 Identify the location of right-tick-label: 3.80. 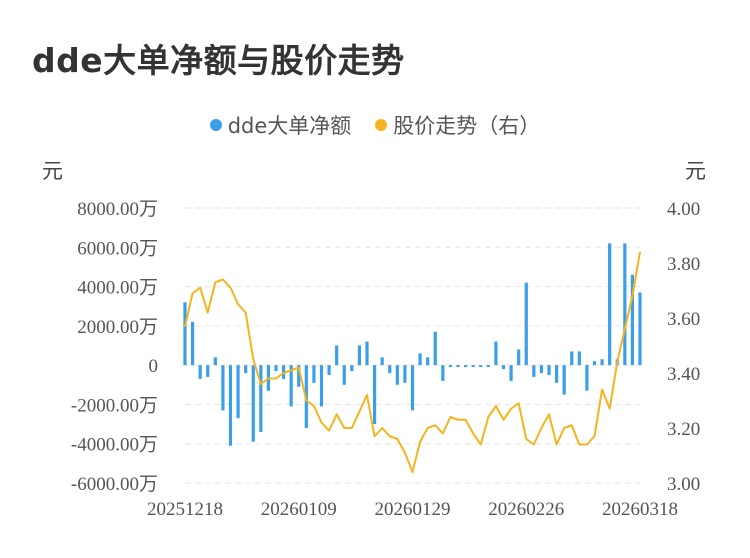
(683, 264).